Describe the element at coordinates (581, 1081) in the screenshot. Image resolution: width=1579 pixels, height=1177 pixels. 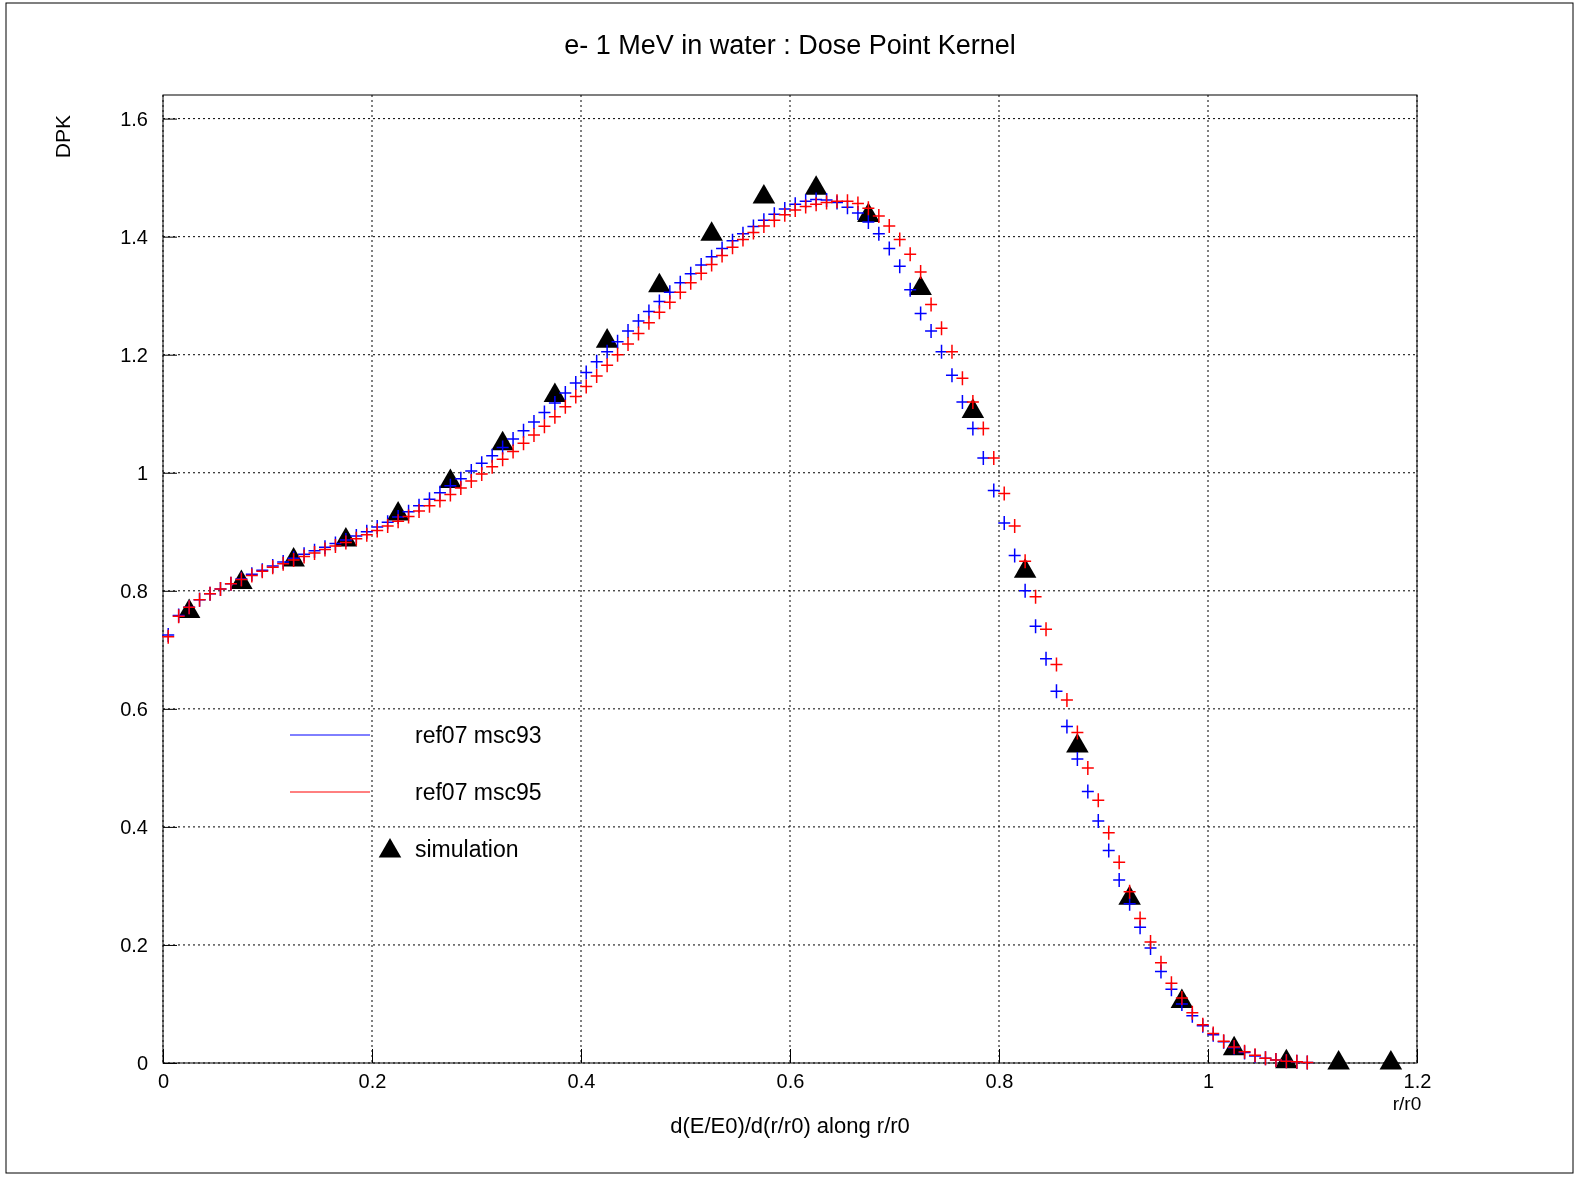
I see `x-tick-label: 0.4` at that location.